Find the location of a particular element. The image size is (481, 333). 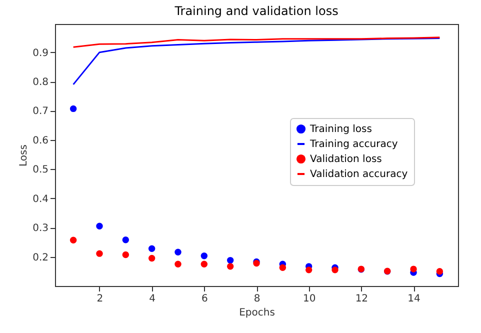

y-tick-label: 0.4 is located at coordinates (40, 199).